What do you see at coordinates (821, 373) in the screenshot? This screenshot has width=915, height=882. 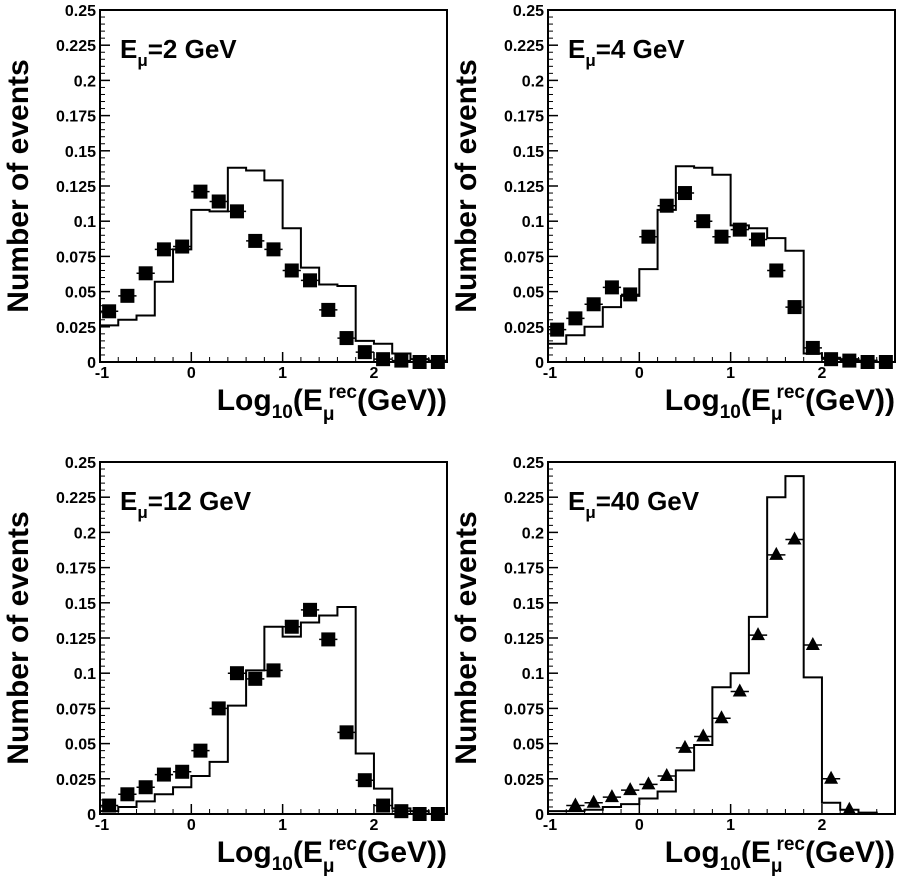 I see `x-tick-label: 2` at bounding box center [821, 373].